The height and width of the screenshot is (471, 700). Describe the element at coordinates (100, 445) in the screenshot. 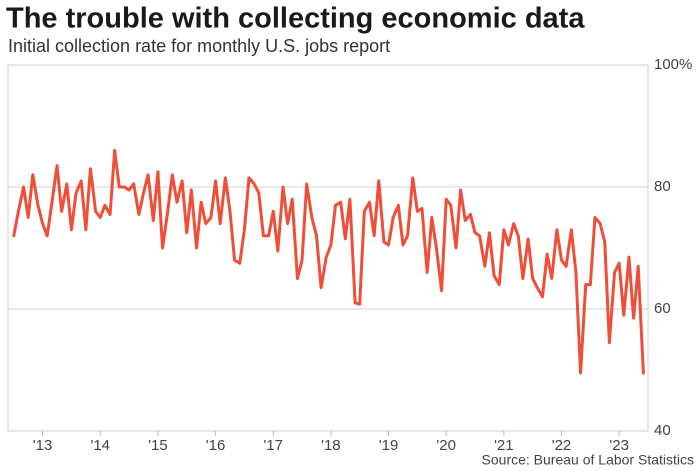

I see `x-tick-label: '14` at that location.